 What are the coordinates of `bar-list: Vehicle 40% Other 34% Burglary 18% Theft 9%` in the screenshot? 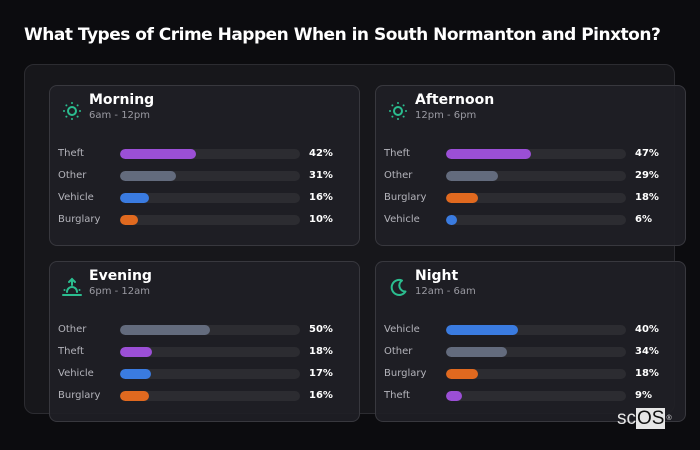 It's located at (530, 367).